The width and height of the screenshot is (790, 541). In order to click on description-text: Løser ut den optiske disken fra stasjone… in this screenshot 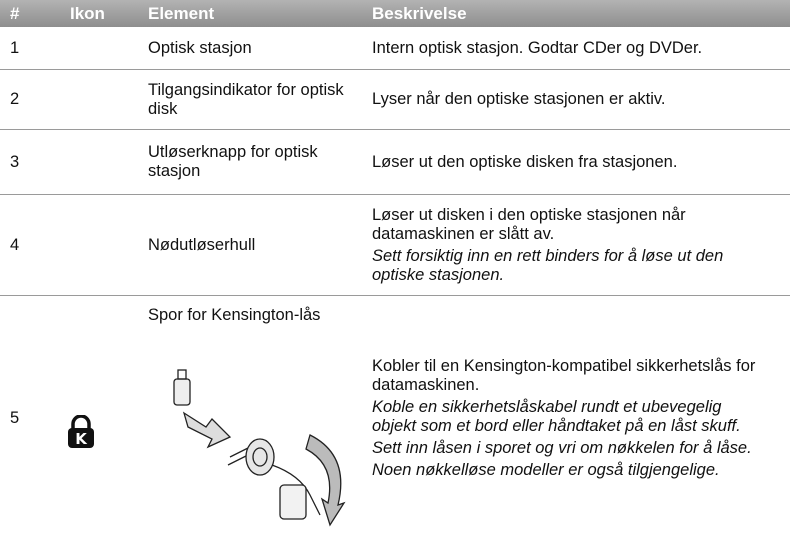, I will do `click(525, 161)`.